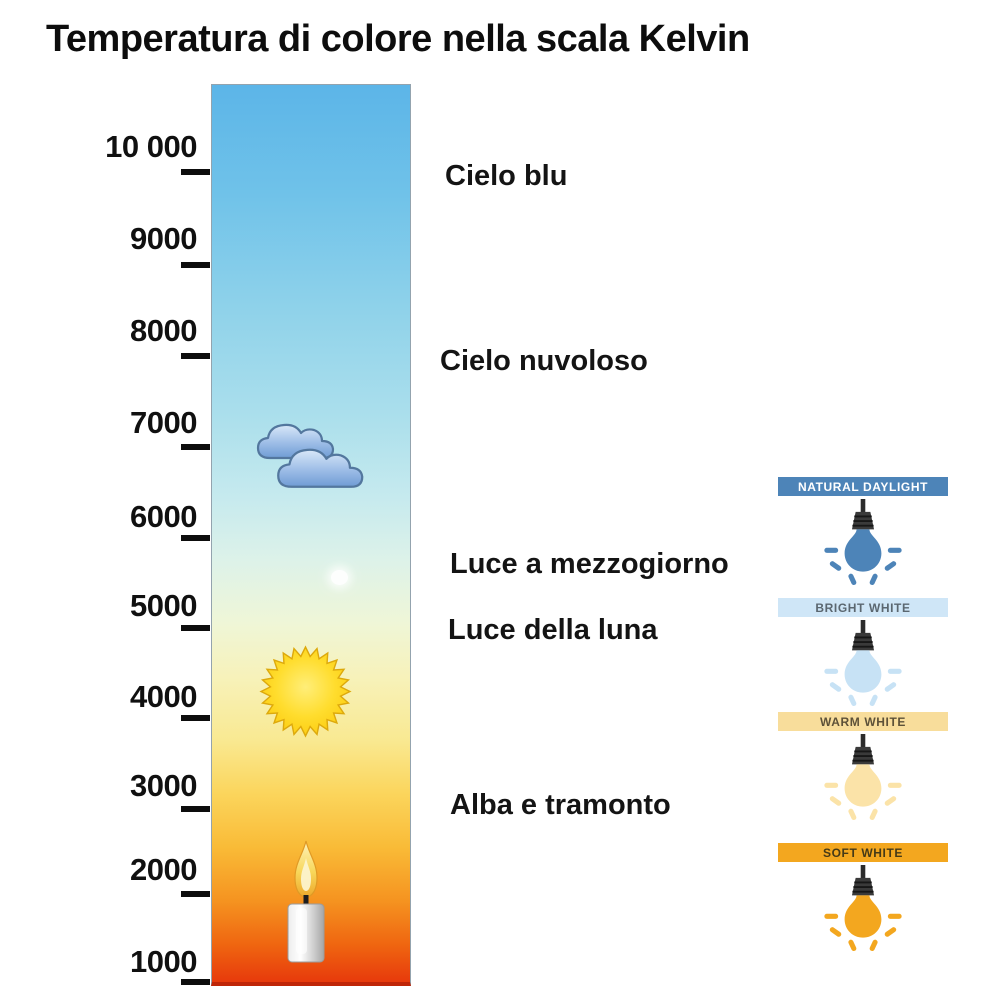  I want to click on tick-label: 10 000, so click(151, 146).